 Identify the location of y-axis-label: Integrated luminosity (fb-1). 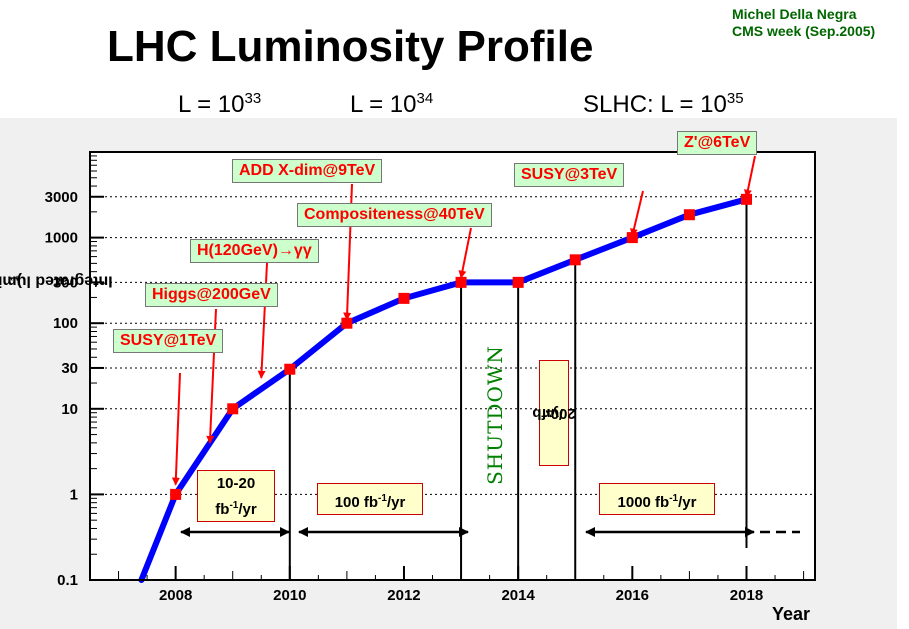
(56, 280).